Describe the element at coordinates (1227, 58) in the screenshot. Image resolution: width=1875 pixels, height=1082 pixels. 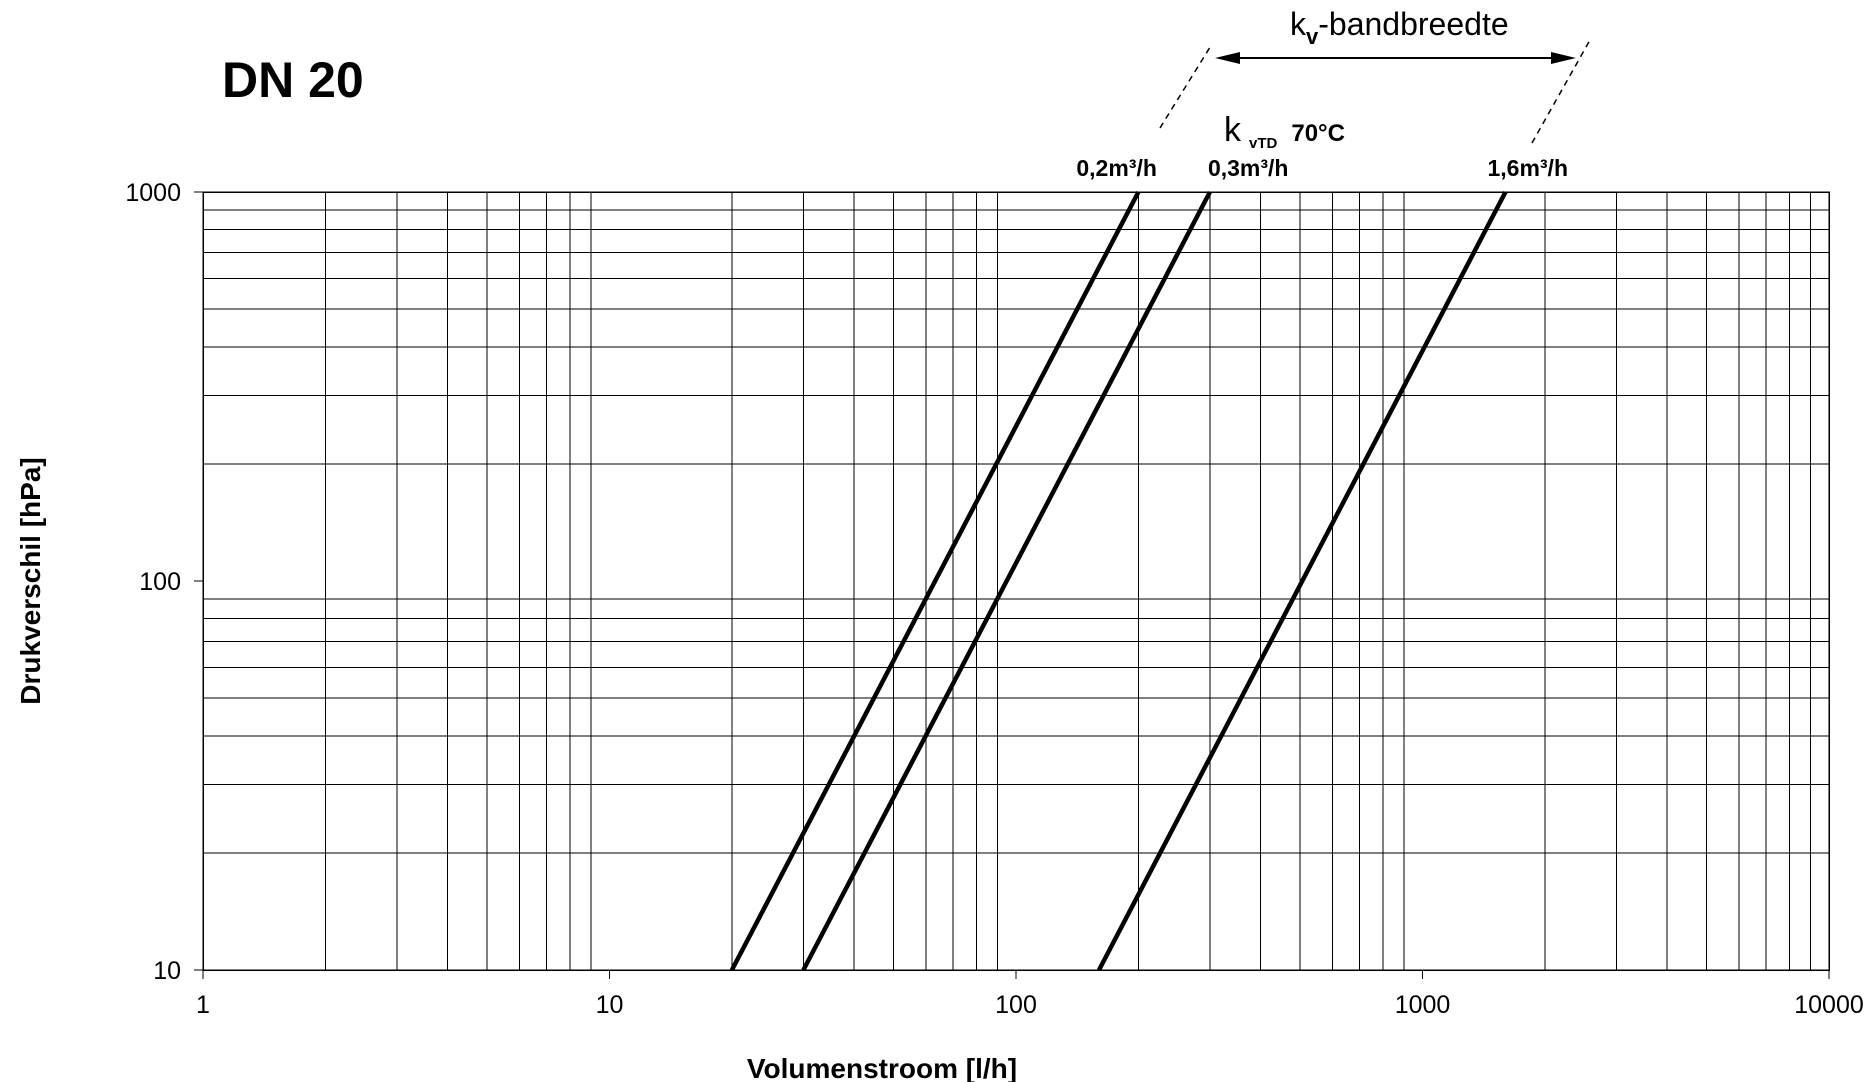
I see `bandwidth-arrow-left-head` at that location.